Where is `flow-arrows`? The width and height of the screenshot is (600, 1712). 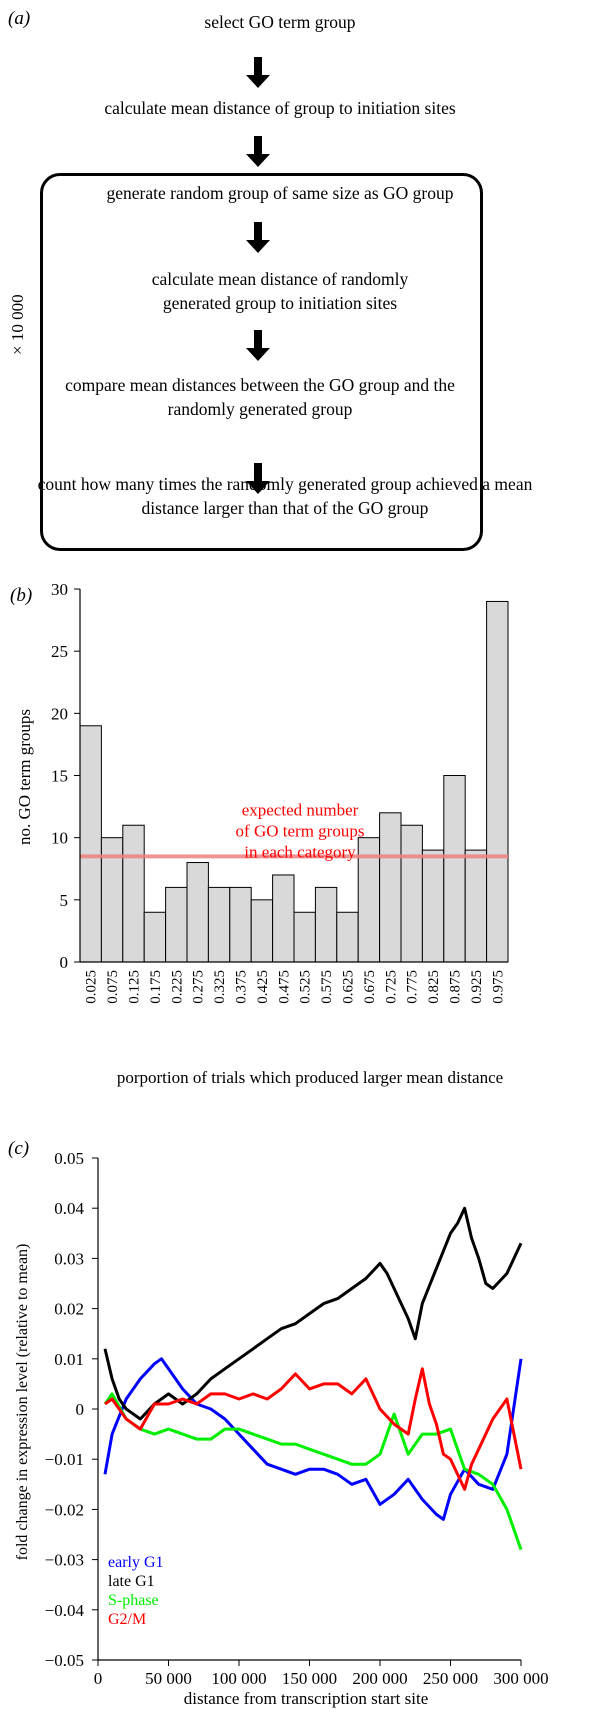 flow-arrows is located at coordinates (258, 275).